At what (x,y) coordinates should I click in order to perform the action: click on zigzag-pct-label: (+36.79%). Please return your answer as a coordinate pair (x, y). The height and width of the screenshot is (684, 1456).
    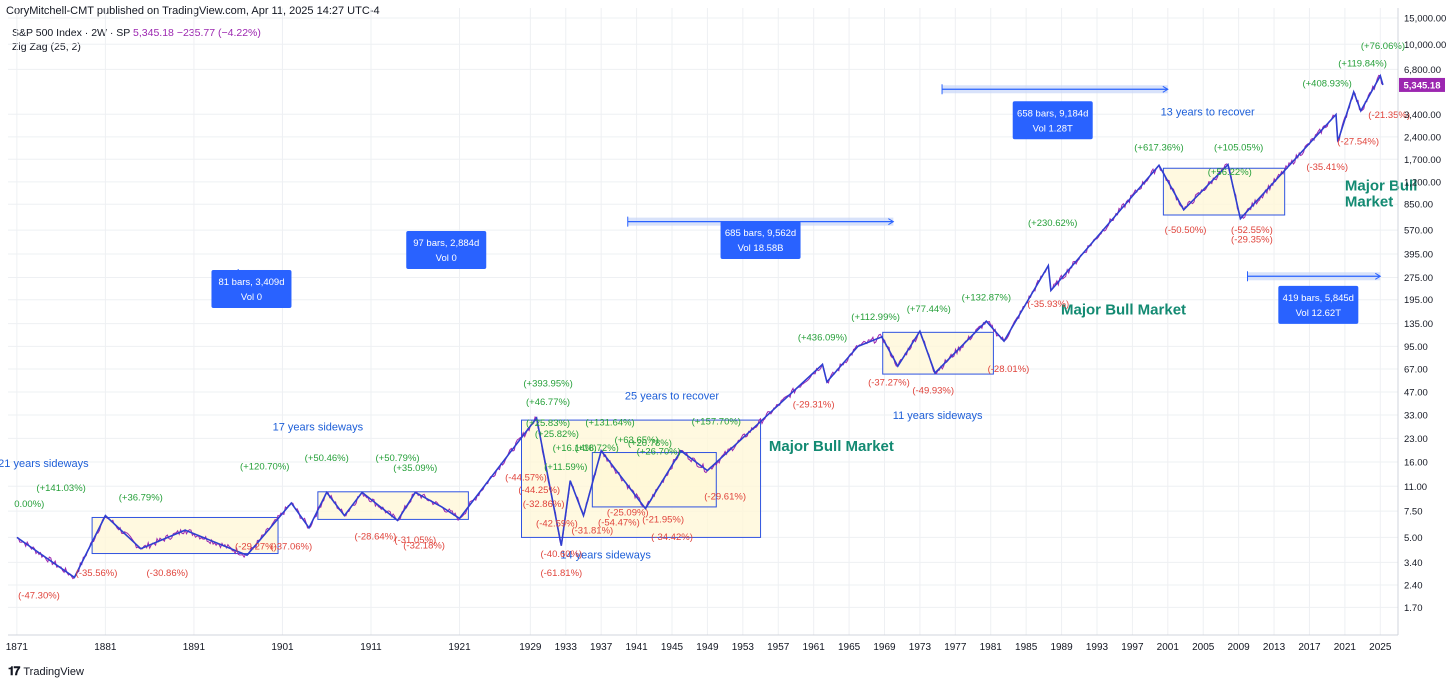
    Looking at the image, I should click on (141, 498).